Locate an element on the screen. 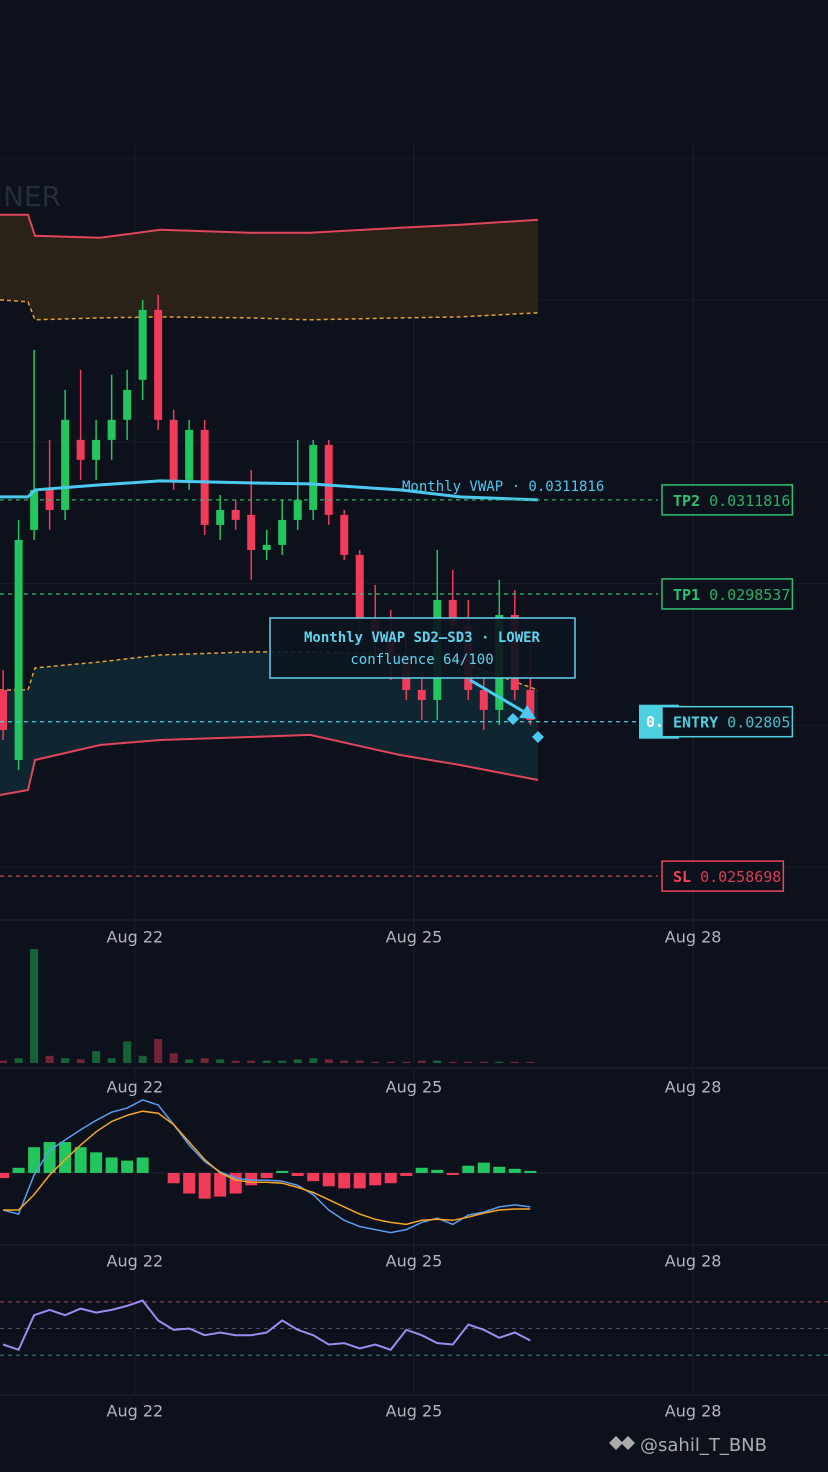 The image size is (828, 1472). annotation-text: confluence 64/100 is located at coordinates (421, 660).